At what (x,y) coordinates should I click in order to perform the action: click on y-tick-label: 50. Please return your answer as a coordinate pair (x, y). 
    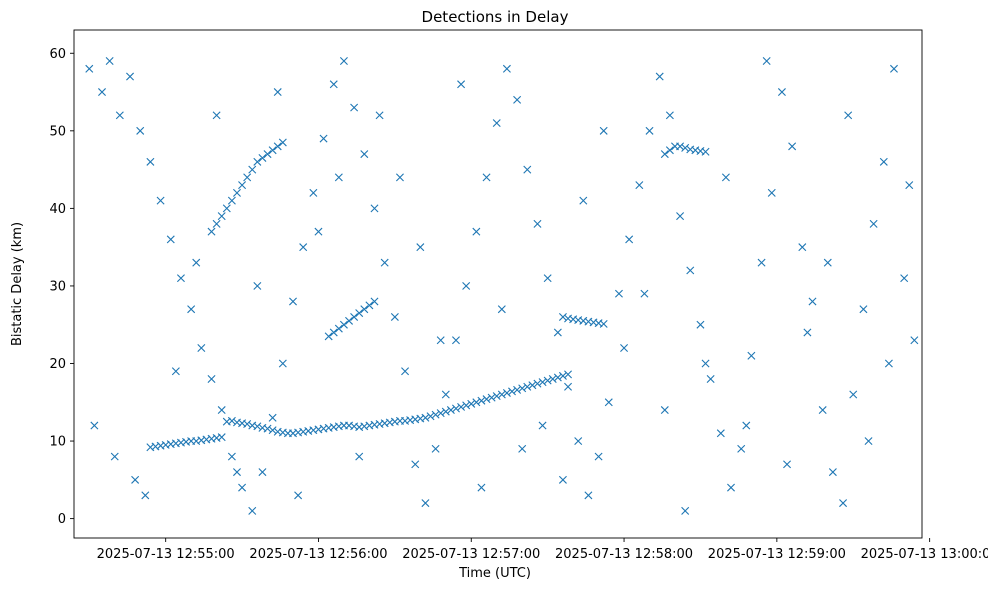
    Looking at the image, I should click on (57, 131).